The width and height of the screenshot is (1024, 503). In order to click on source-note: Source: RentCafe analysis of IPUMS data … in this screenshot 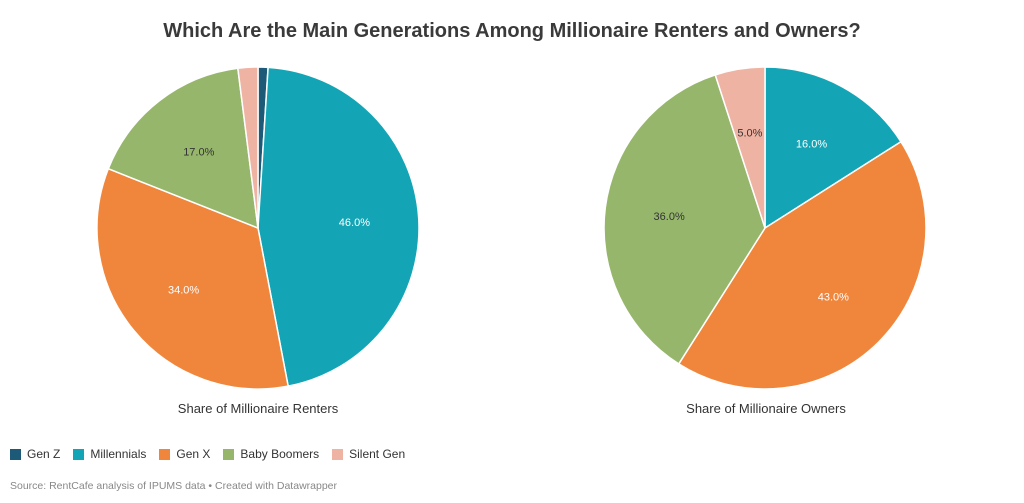, I will do `click(173, 486)`.